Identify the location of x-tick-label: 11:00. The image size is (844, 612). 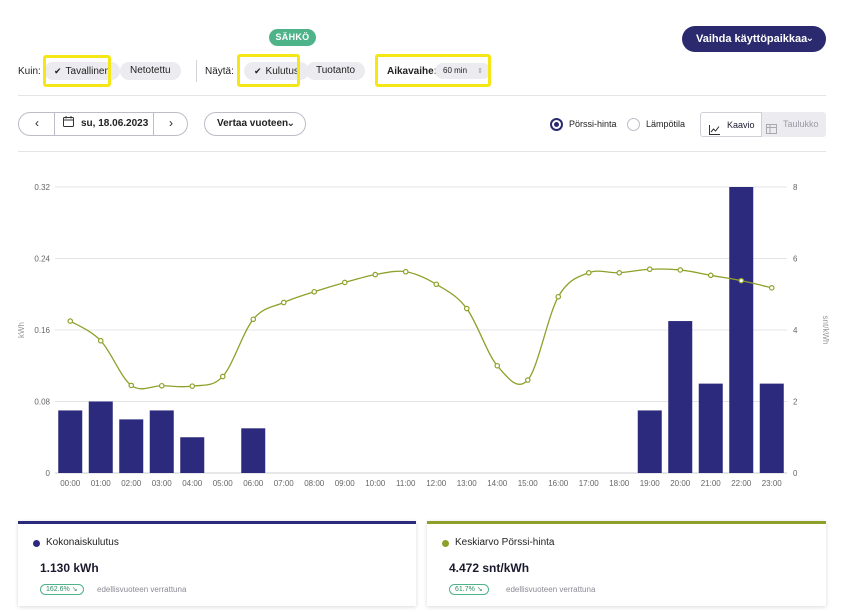
(406, 483).